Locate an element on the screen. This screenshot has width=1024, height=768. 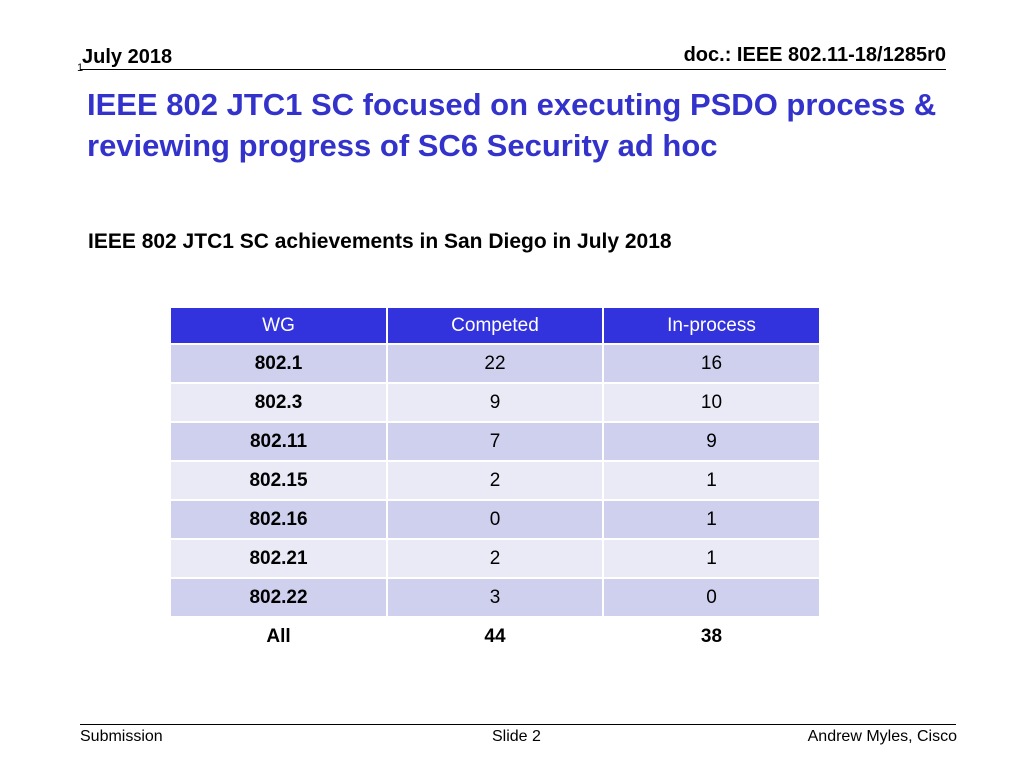
header-divider is located at coordinates (513, 69).